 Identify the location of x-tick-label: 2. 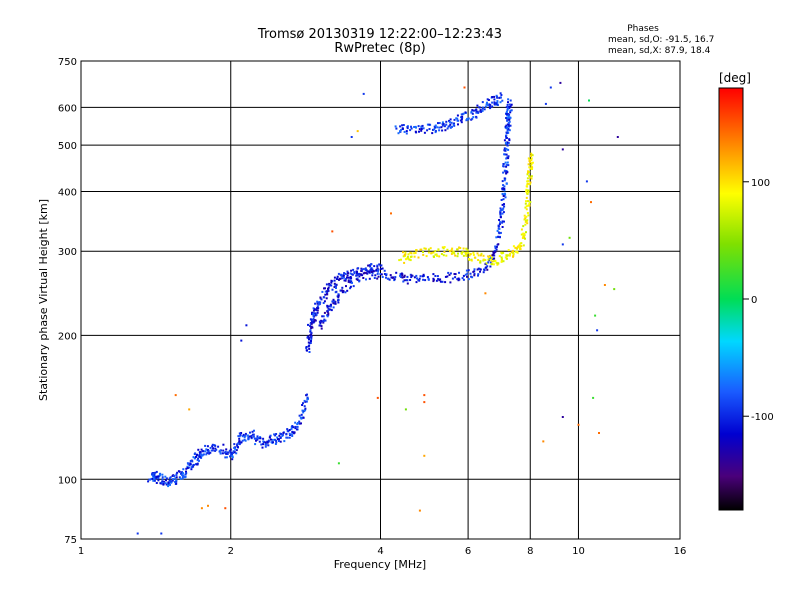
(231, 551).